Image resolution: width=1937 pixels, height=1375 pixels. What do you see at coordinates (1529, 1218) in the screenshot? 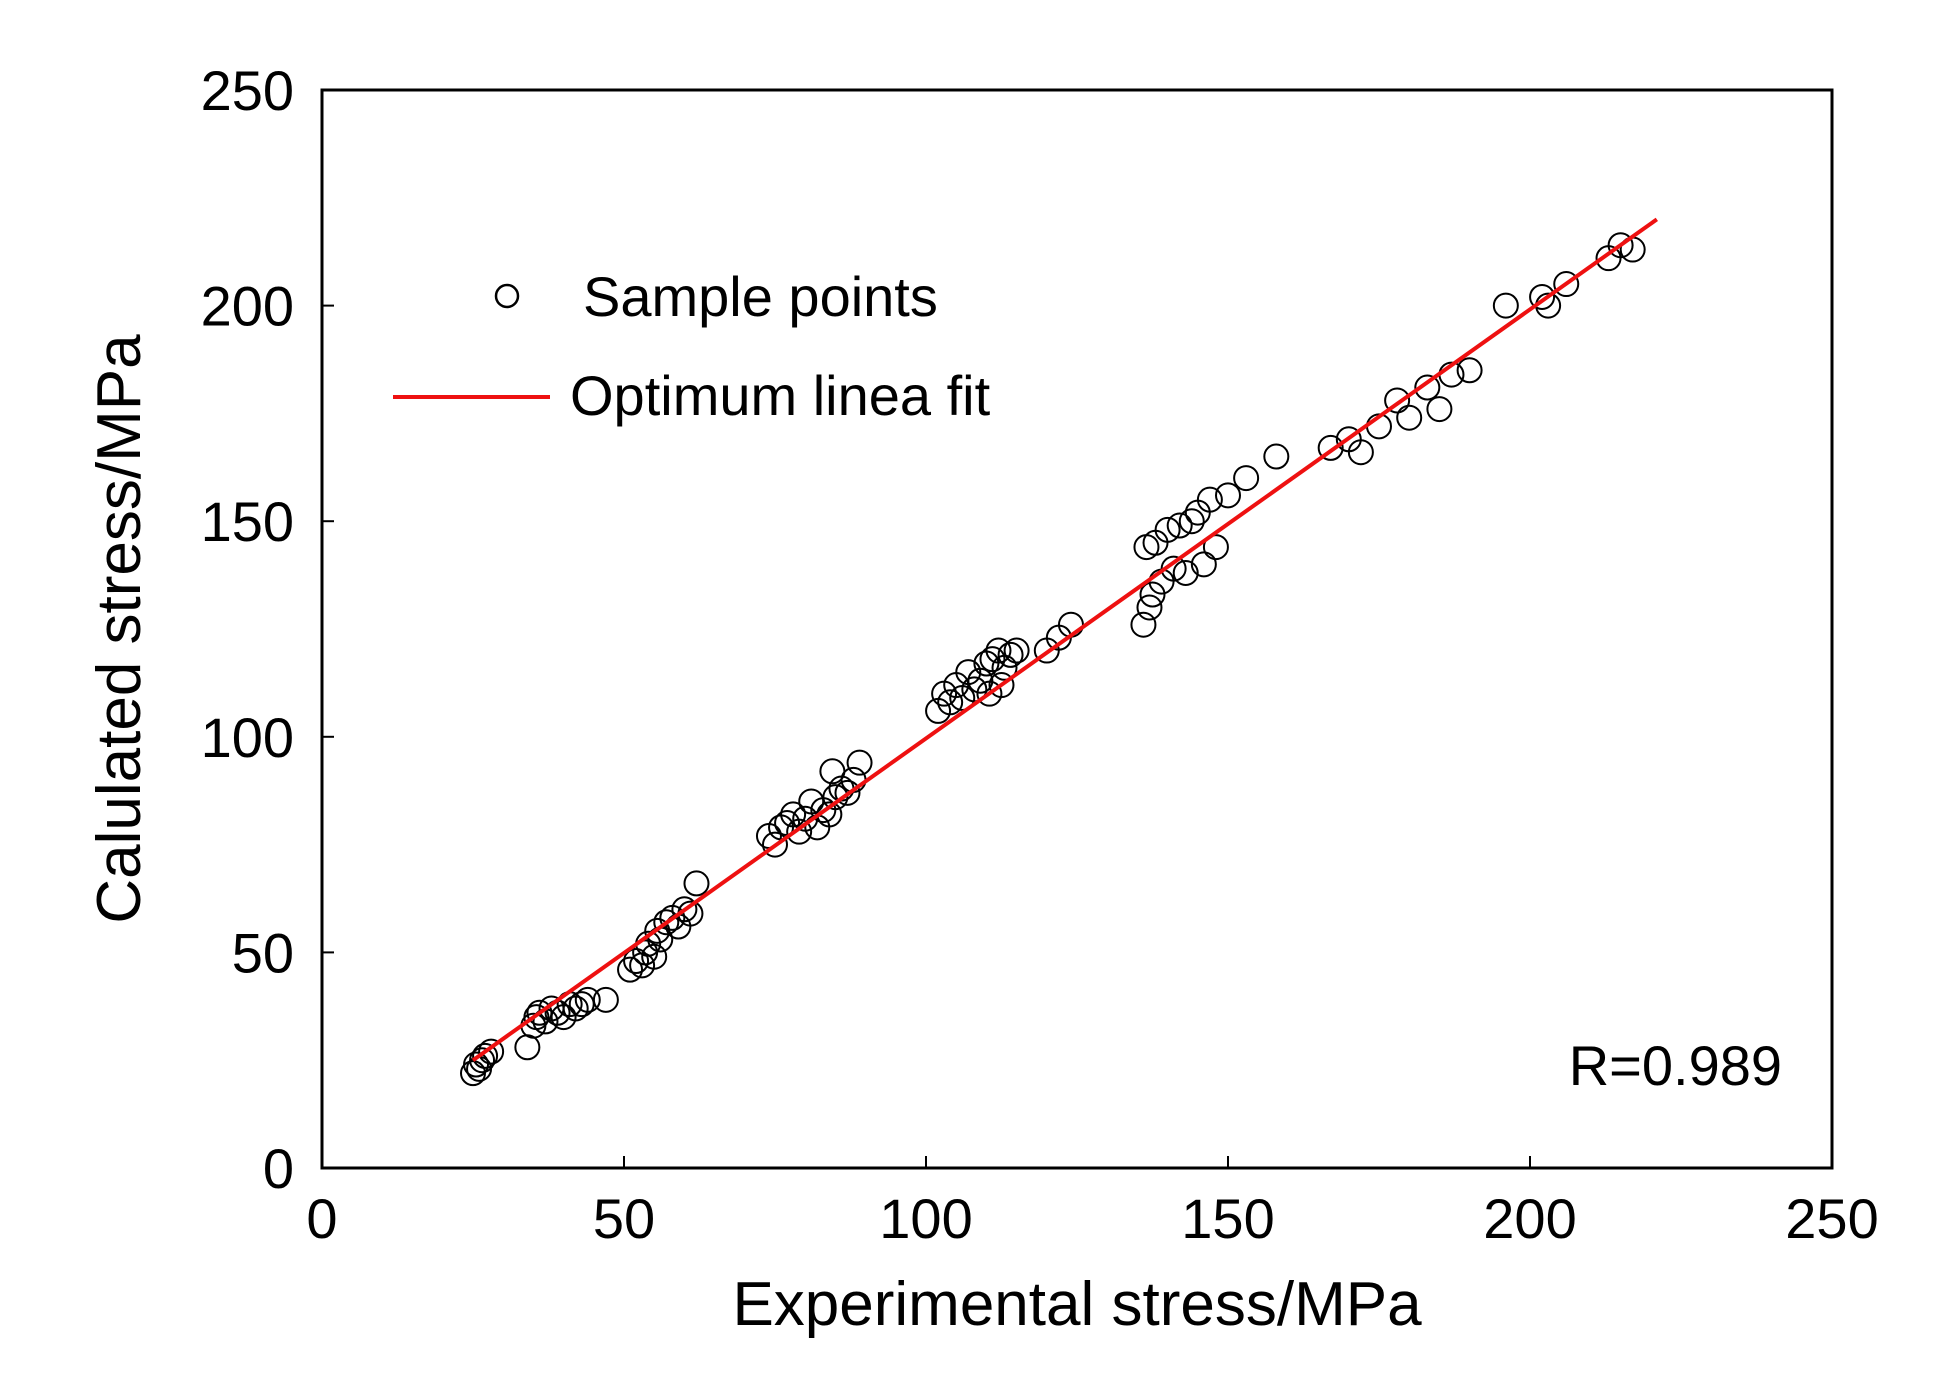
I see `x-tick-label: 200` at bounding box center [1529, 1218].